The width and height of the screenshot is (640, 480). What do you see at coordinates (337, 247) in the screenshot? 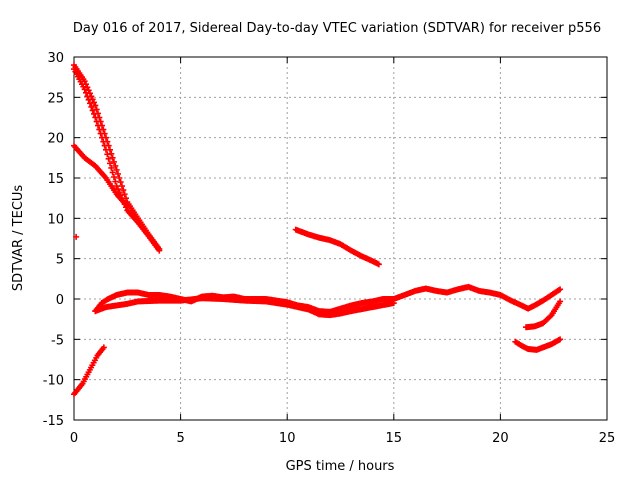
I see `series-evening-arc` at bounding box center [337, 247].